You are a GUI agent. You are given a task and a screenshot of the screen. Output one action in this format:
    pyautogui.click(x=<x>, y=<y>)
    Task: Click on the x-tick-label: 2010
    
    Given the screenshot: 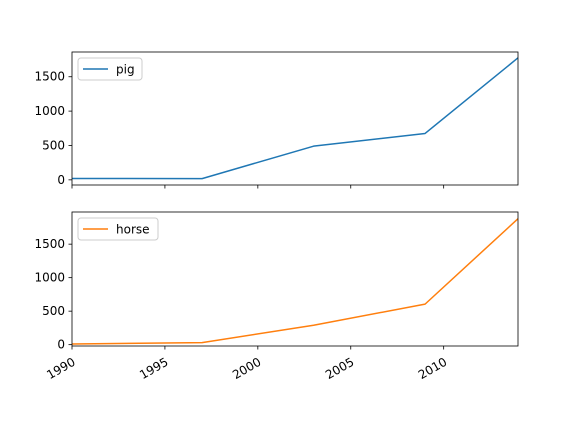 What is the action you would take?
    pyautogui.click(x=432, y=368)
    